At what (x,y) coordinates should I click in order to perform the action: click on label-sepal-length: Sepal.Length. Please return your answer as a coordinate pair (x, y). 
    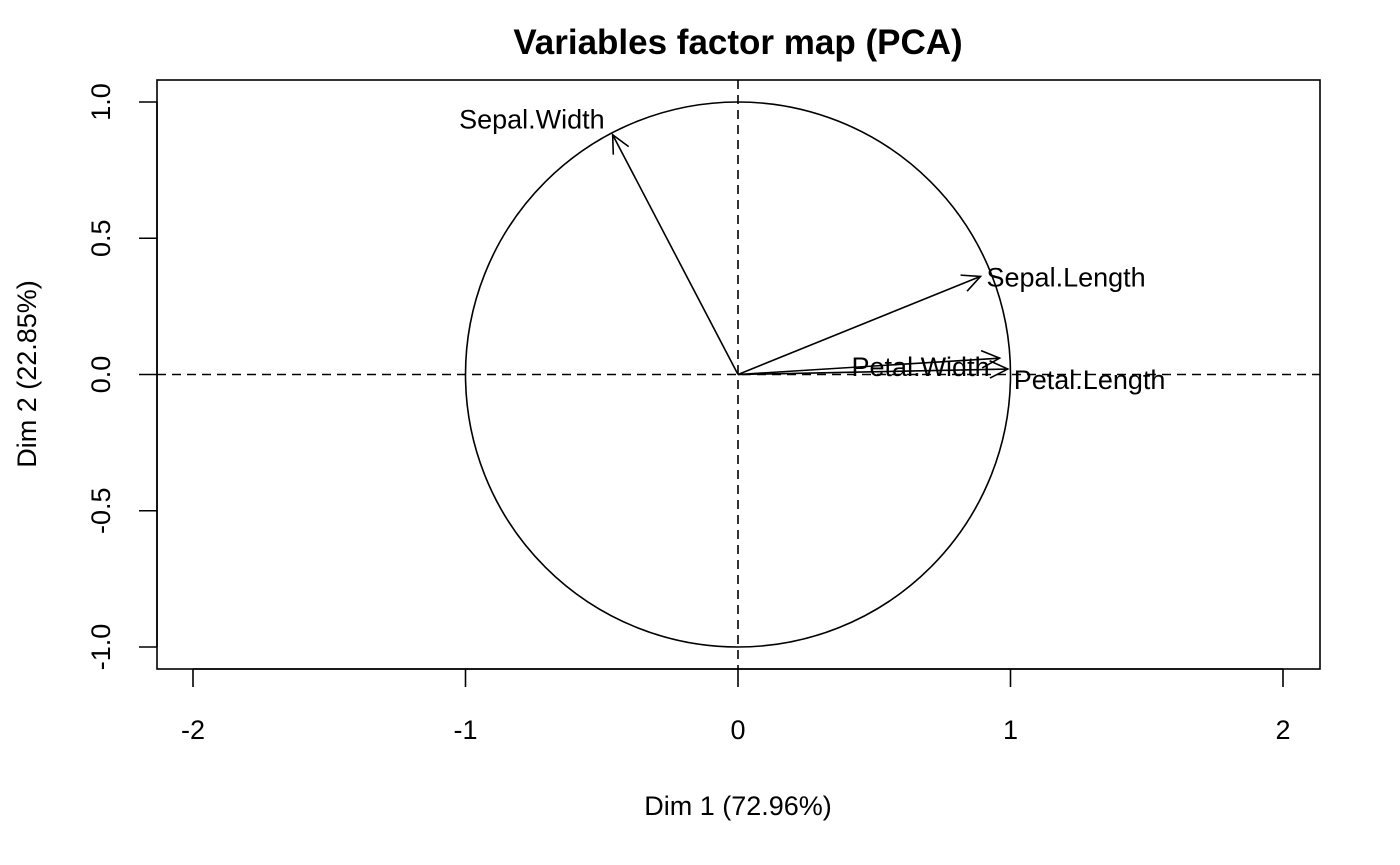
    Looking at the image, I should click on (1066, 277).